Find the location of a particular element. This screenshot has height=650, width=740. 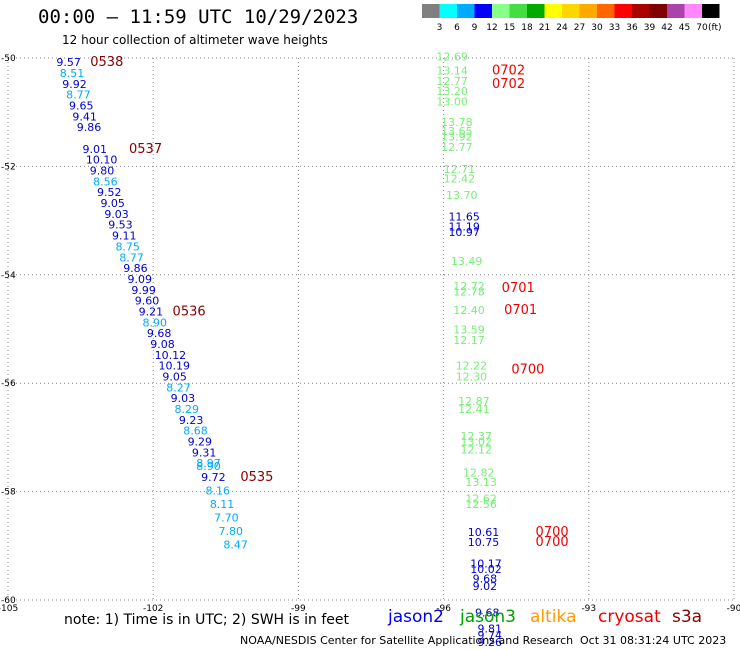

wave-height-point: 9.09 is located at coordinates (140, 279).